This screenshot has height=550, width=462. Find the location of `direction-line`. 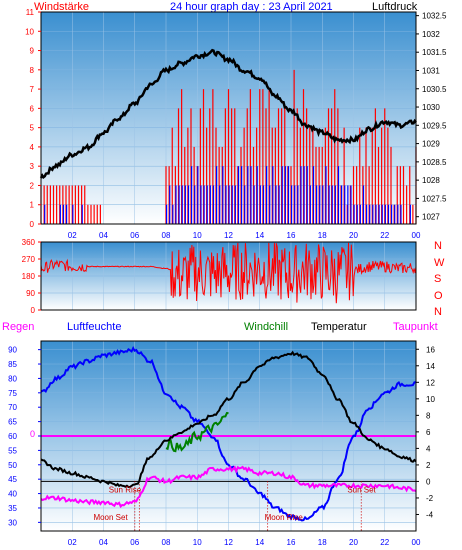

direction-line is located at coordinates (228, 273).